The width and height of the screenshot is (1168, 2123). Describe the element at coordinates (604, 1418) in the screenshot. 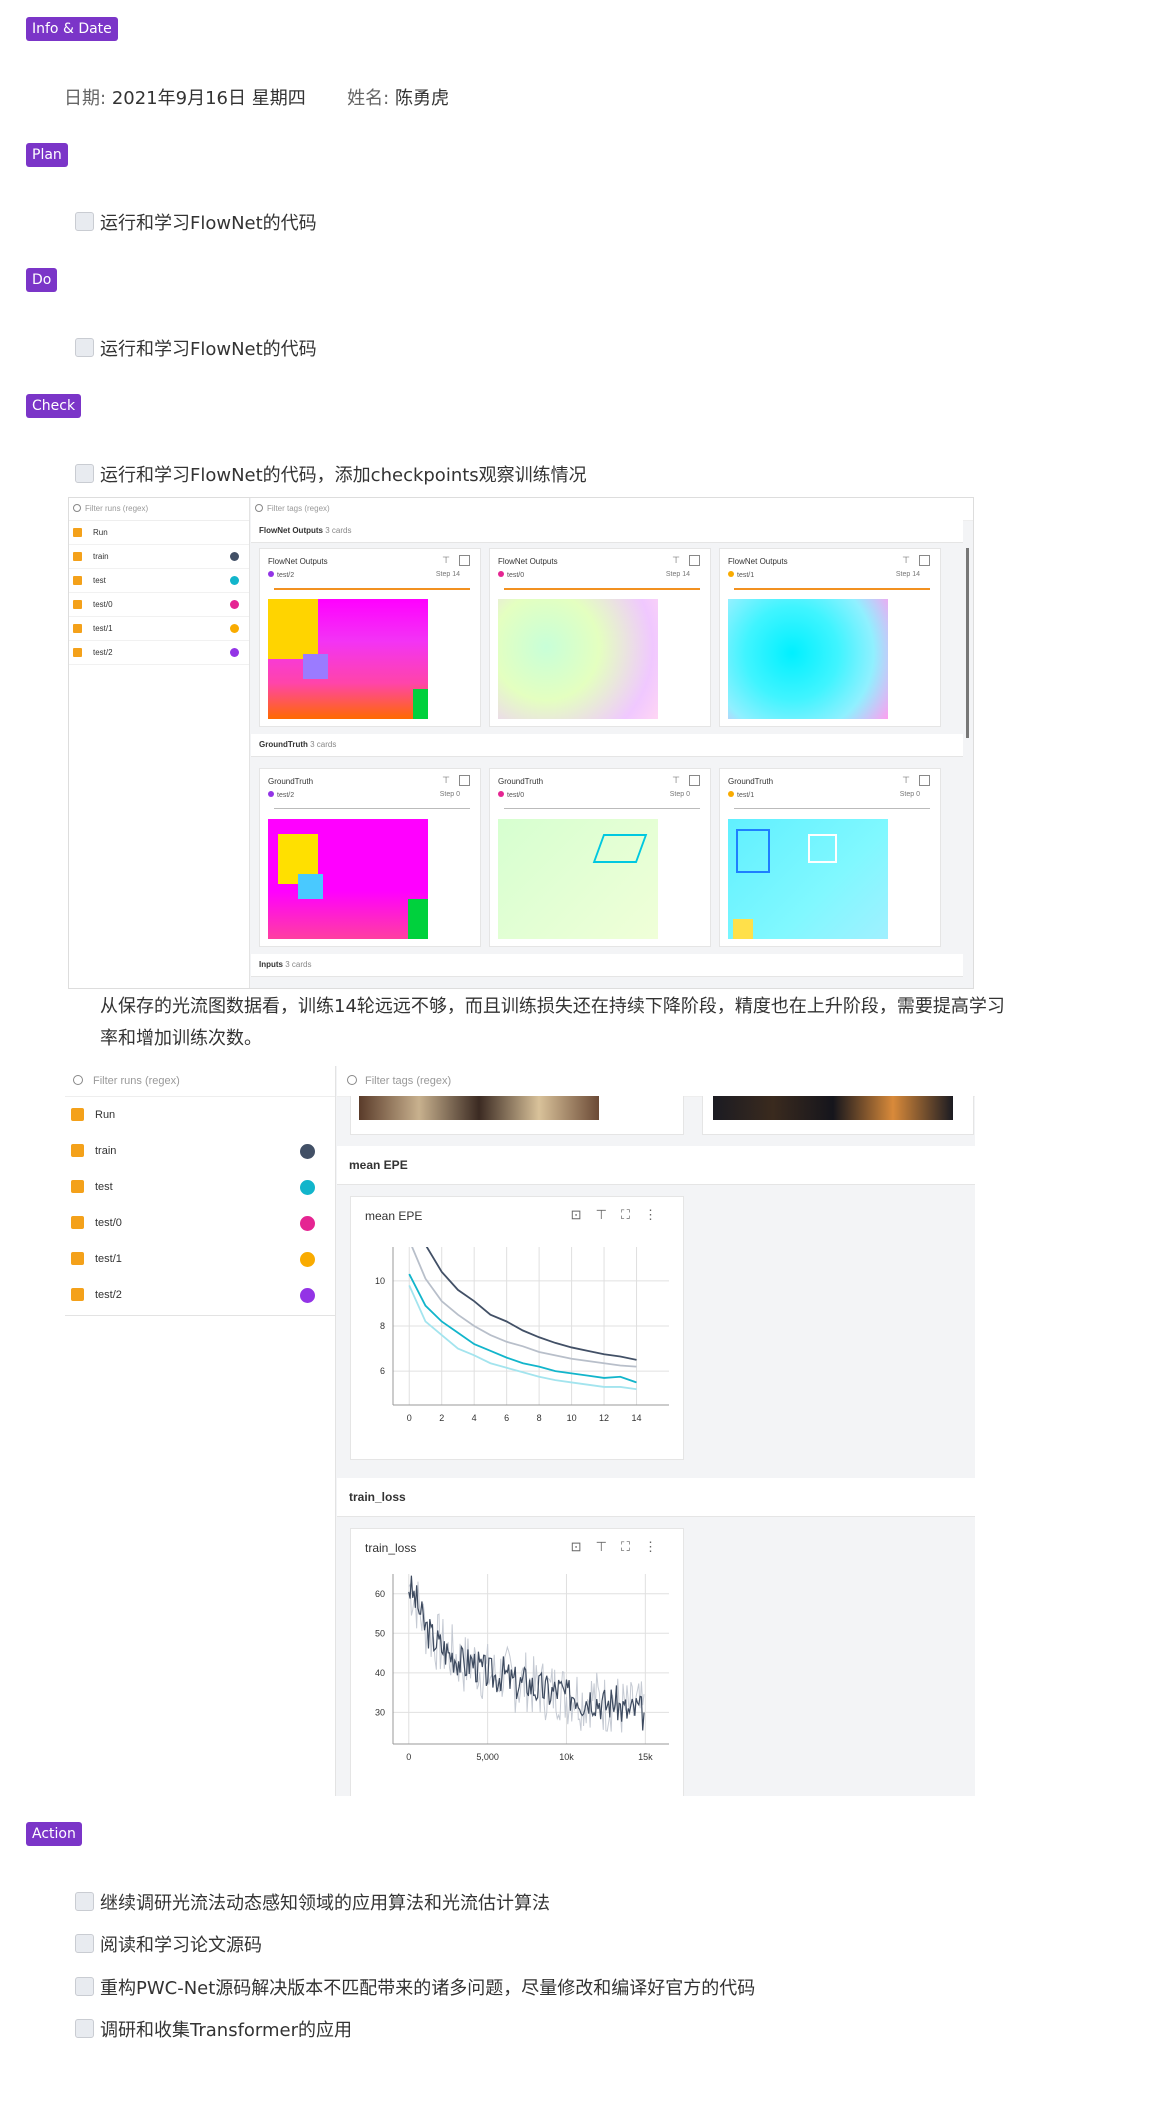

I see `x-tick-label: 12` at that location.